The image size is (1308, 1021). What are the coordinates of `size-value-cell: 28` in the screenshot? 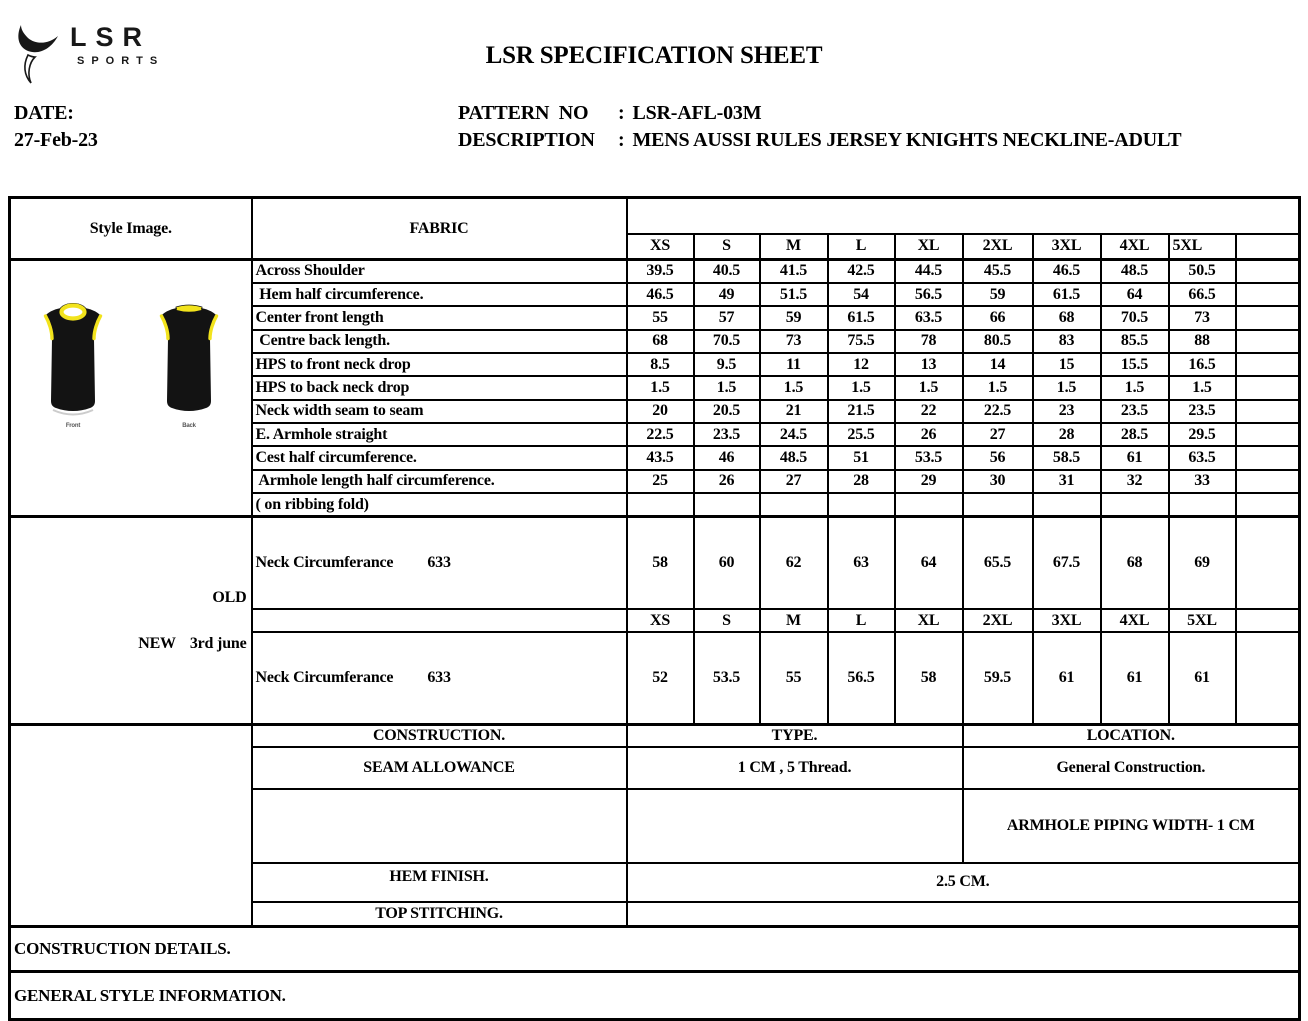 It's located at (1066, 435).